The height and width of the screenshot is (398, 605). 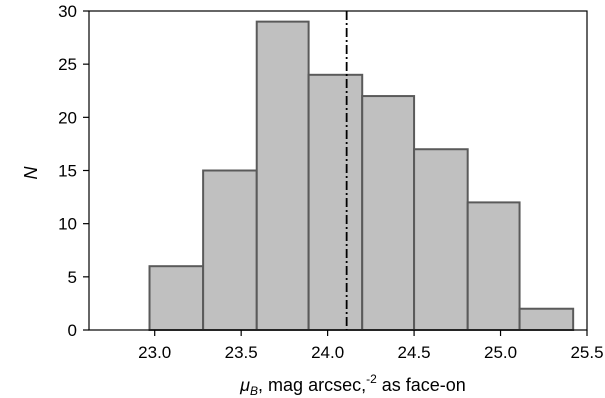 I want to click on y-tick-label-3: 10, so click(x=67, y=224).